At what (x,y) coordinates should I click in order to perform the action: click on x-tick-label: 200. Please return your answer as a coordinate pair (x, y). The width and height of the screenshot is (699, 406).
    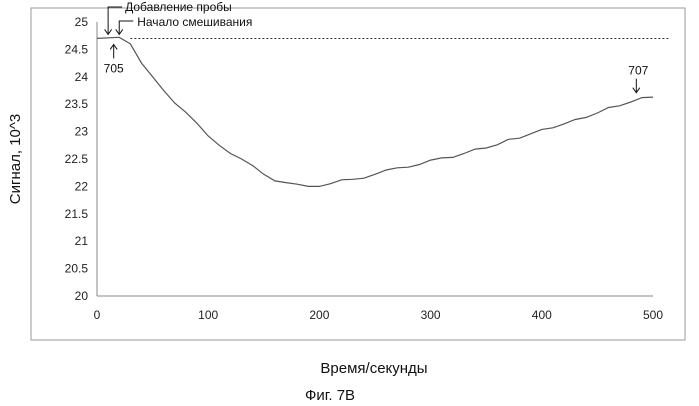
    Looking at the image, I should click on (319, 315).